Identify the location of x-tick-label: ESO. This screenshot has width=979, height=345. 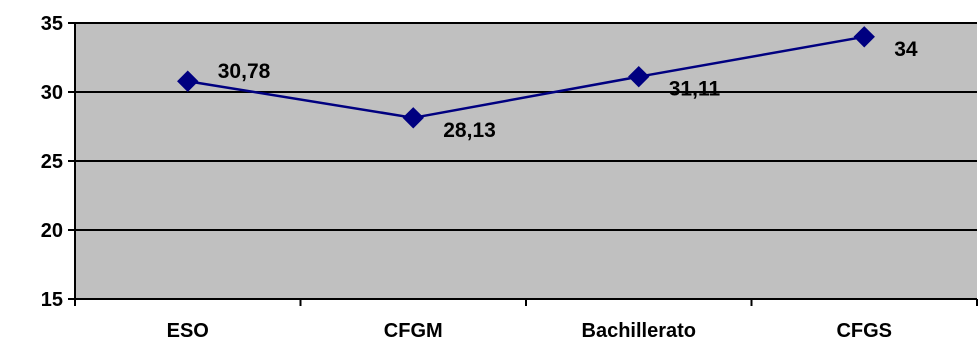
(188, 331).